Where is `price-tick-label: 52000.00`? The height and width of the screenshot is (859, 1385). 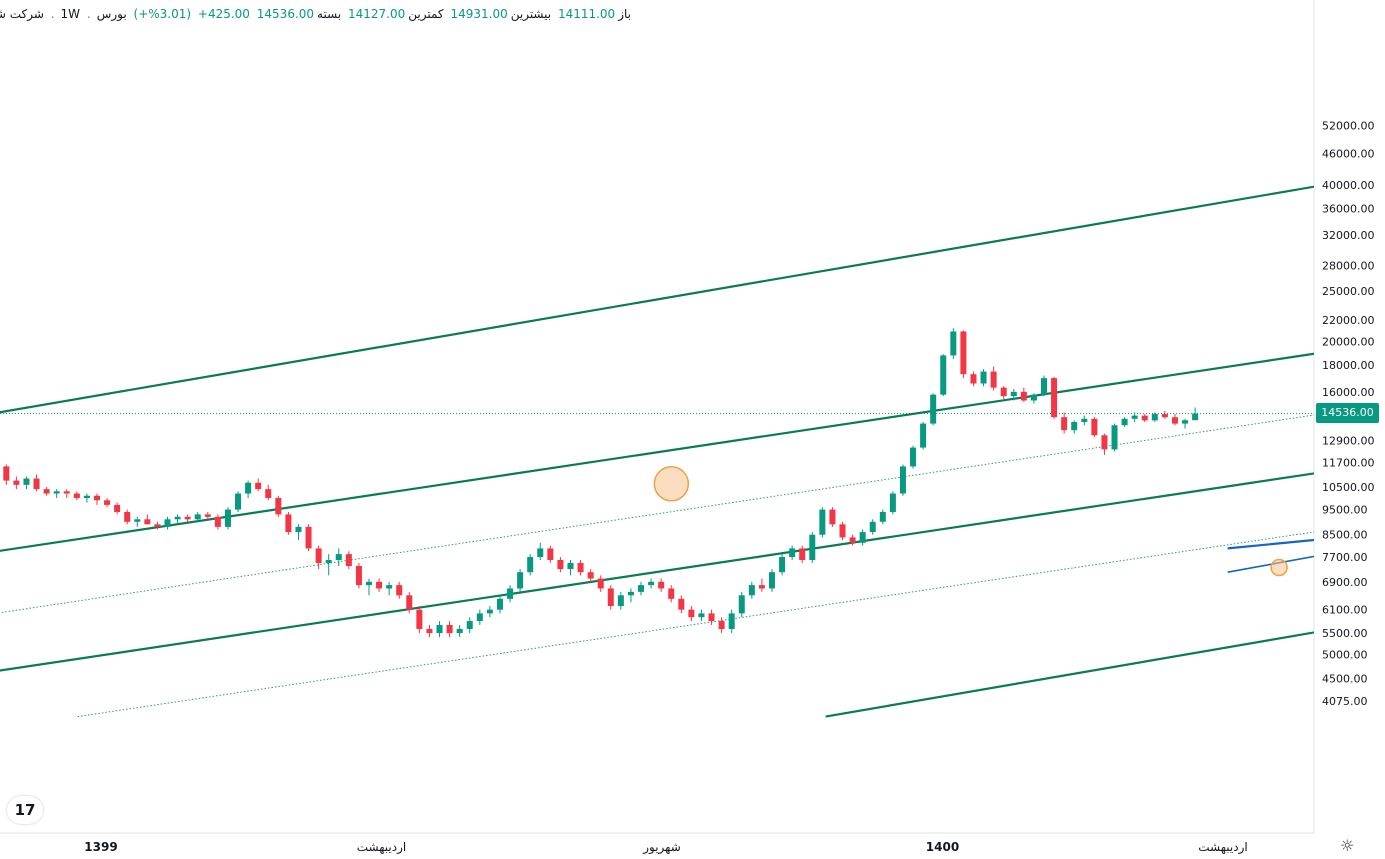 price-tick-label: 52000.00 is located at coordinates (1348, 126).